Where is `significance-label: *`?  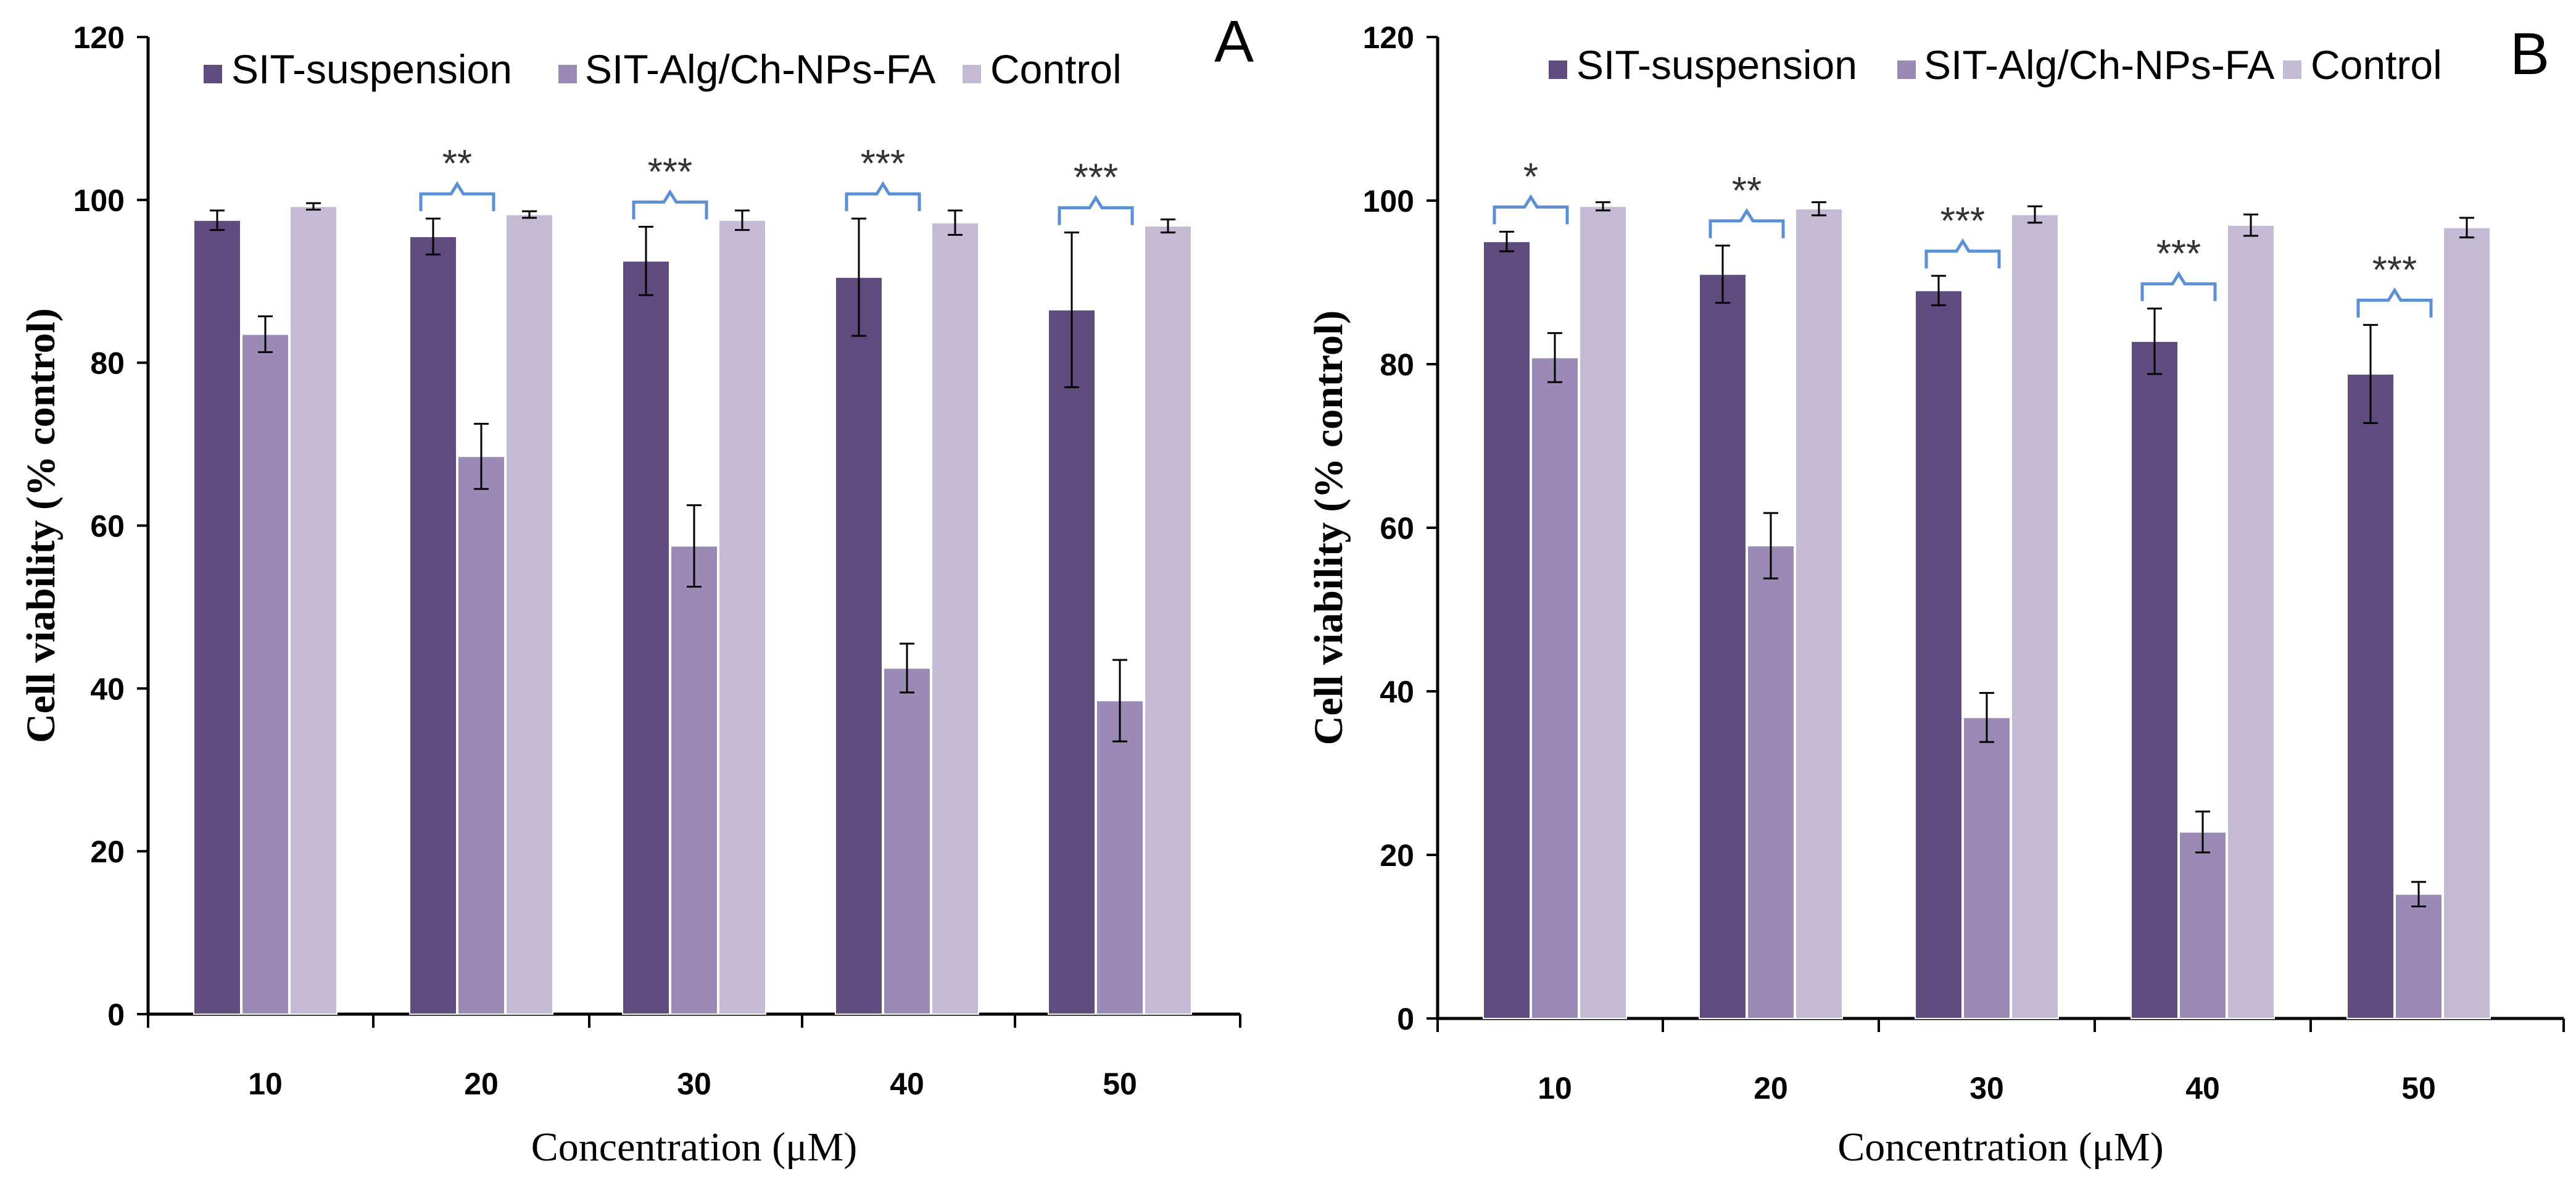
significance-label: * is located at coordinates (1530, 177).